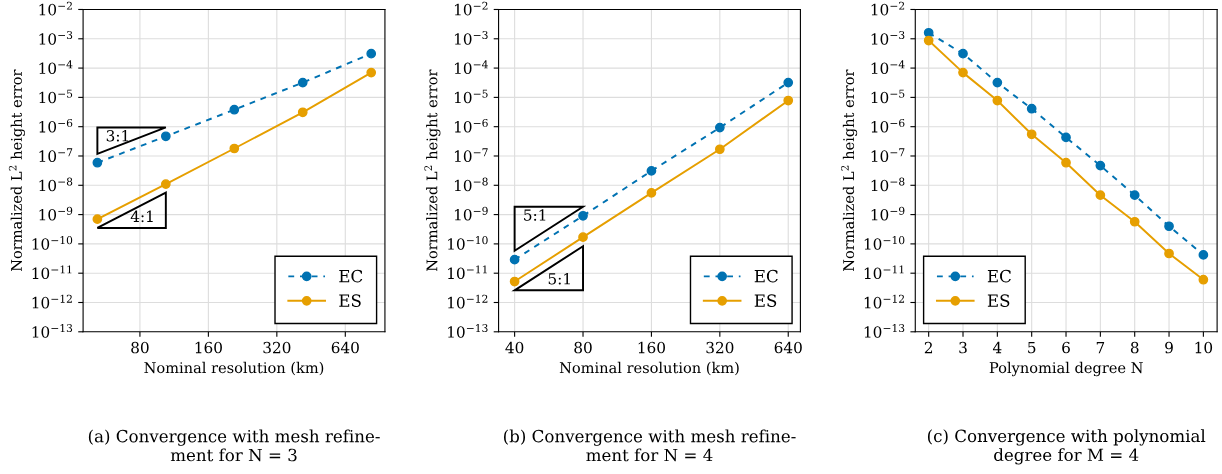  I want to click on x-tick-label: 3, so click(963, 347).